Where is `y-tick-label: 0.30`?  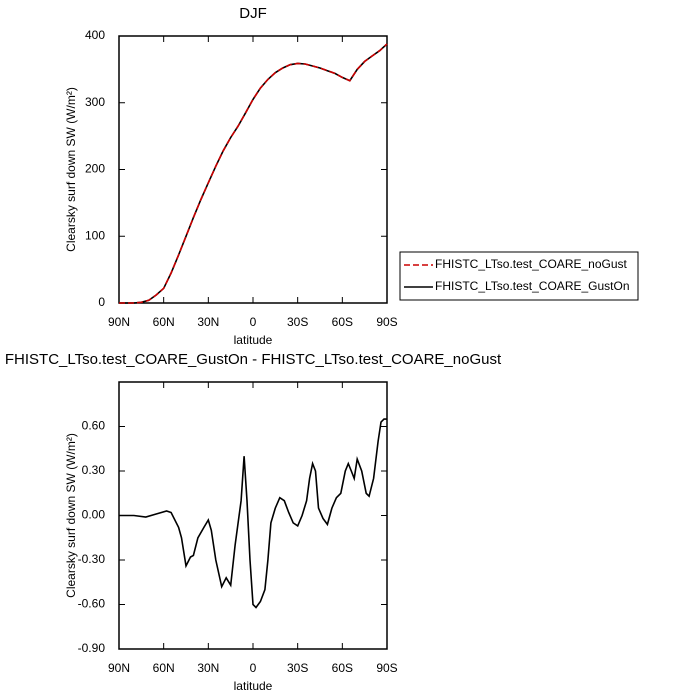
y-tick-label: 0.30 is located at coordinates (94, 470).